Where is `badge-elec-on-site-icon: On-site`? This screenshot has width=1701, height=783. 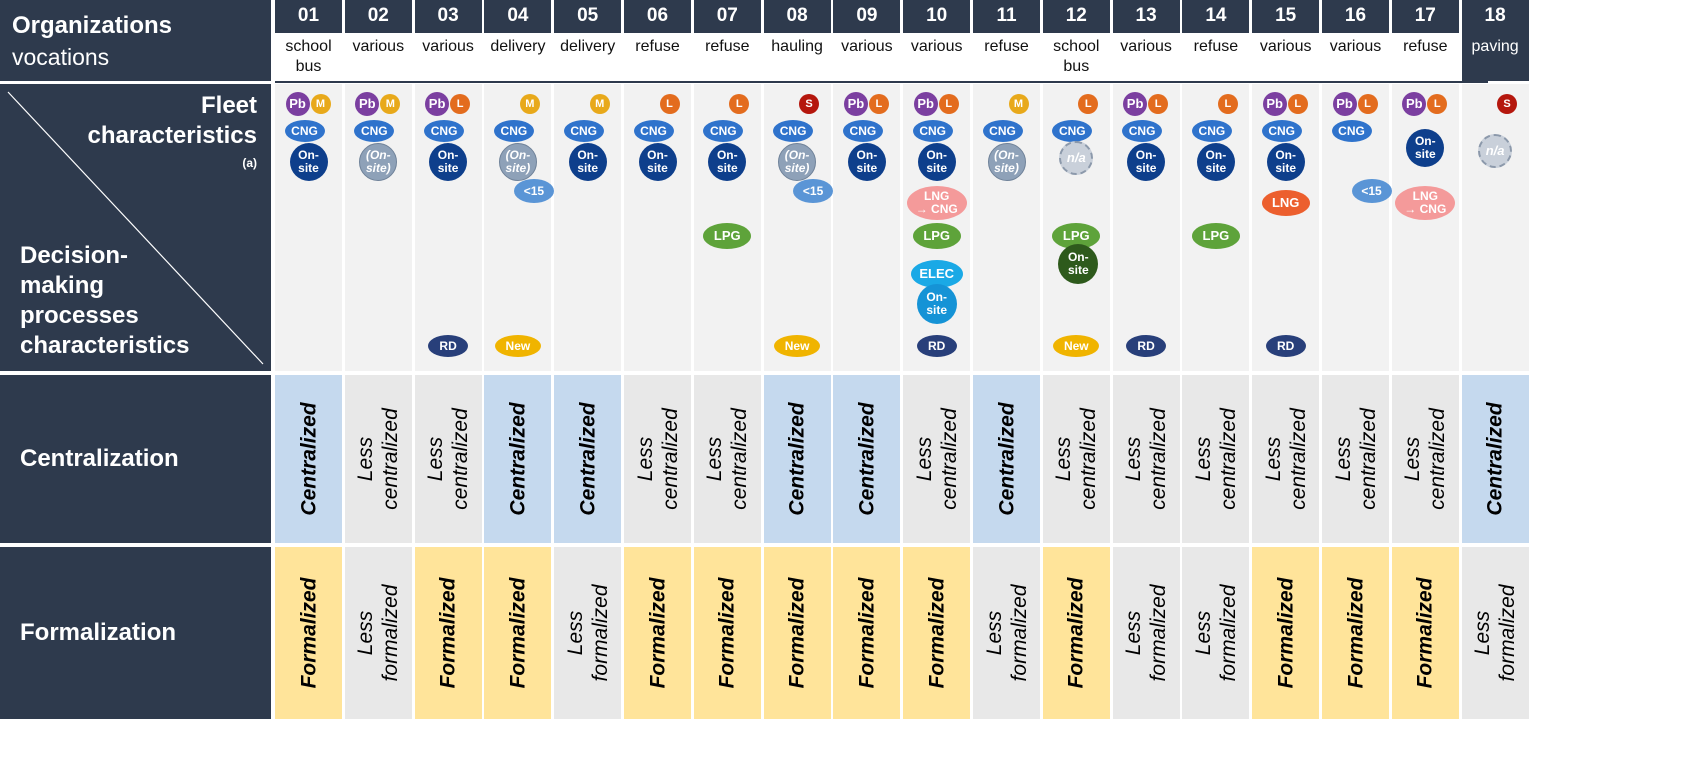 badge-elec-on-site-icon: On-site is located at coordinates (936, 304).